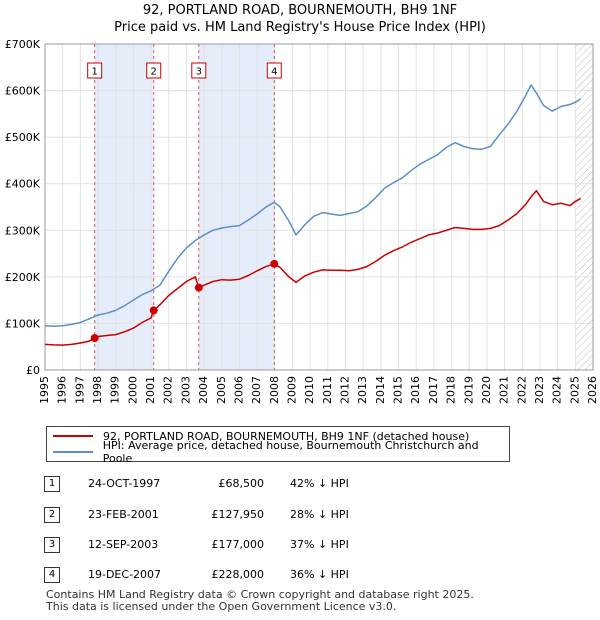 The width and height of the screenshot is (600, 620). Describe the element at coordinates (52, 515) in the screenshot. I see `sale-number-badge: 2` at that location.